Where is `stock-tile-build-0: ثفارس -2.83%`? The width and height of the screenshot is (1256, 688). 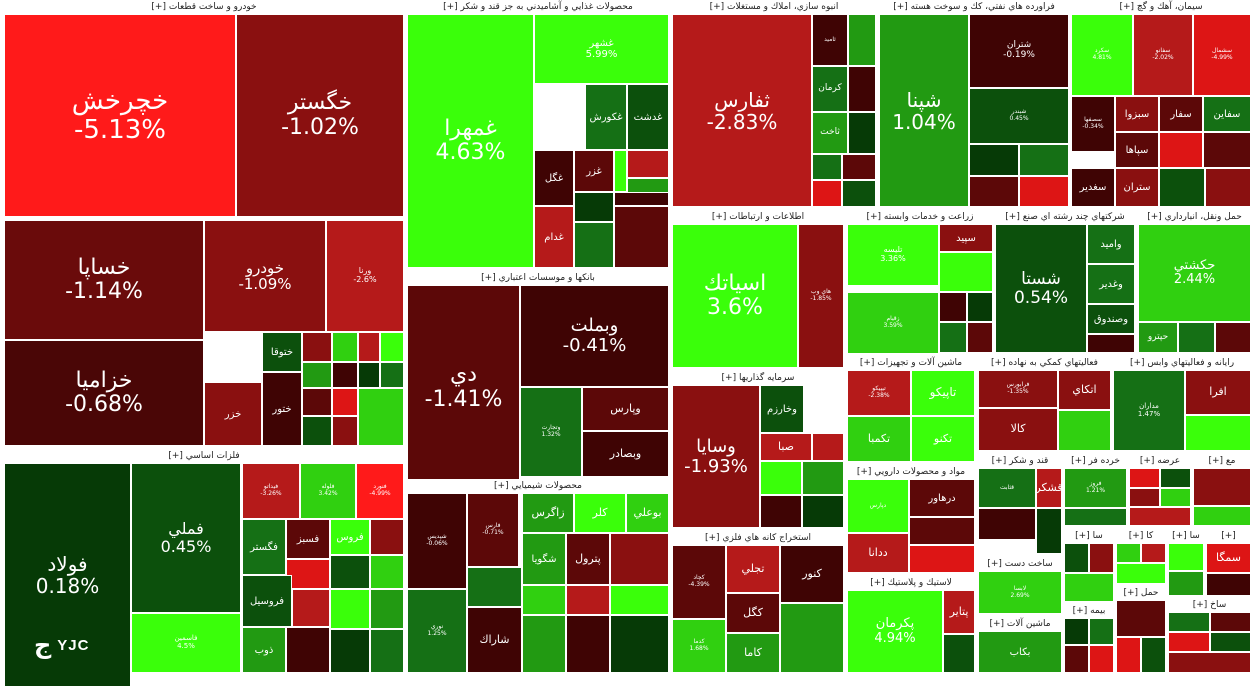
stock-tile-build-0: ثفارس -2.83% is located at coordinates (742, 110).